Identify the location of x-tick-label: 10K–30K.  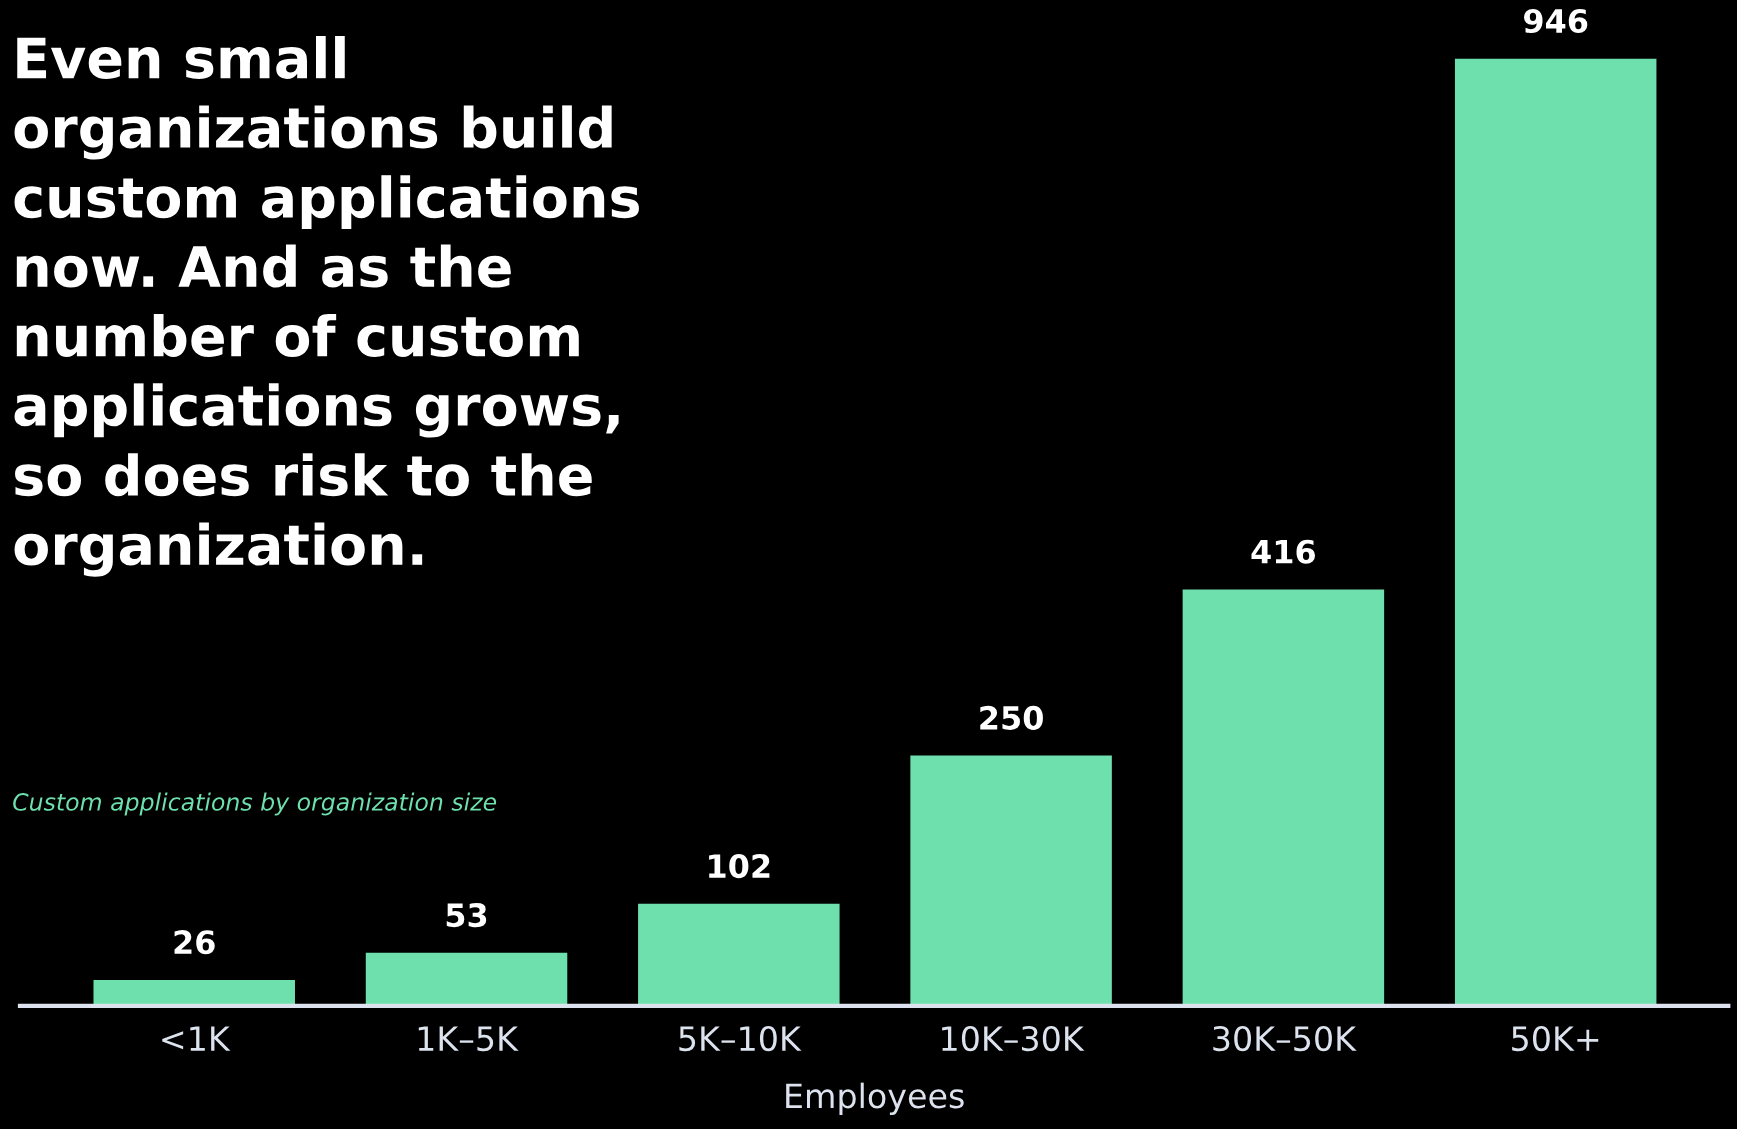
(1013, 1038).